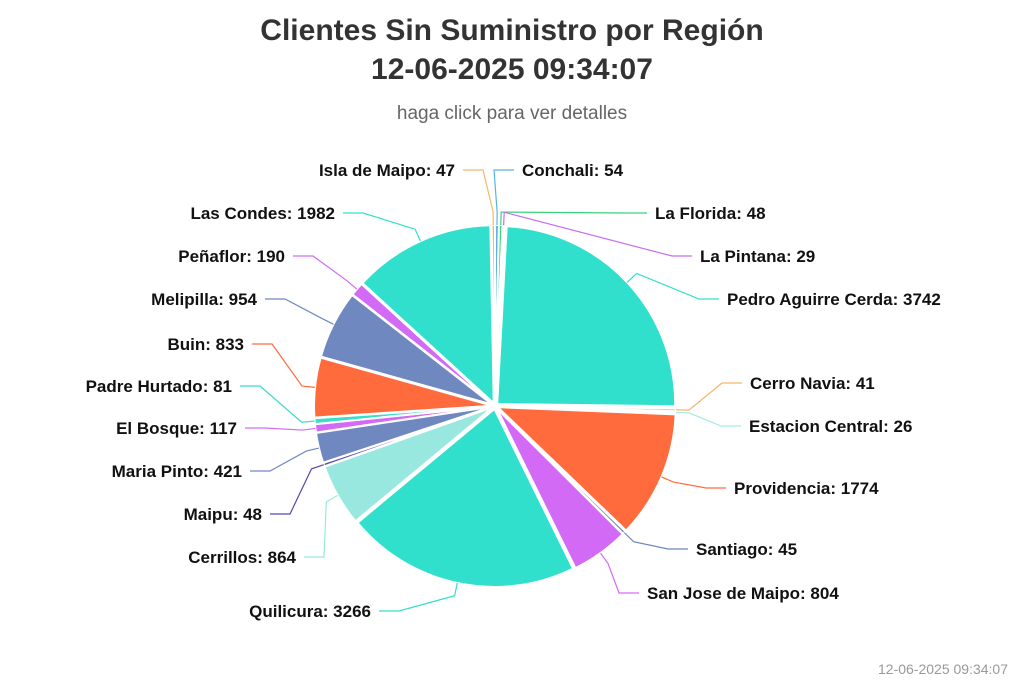 The height and width of the screenshot is (683, 1024). I want to click on data-label-san-jose-de-maipo: San Jose de Maipo: 804, so click(743, 593).